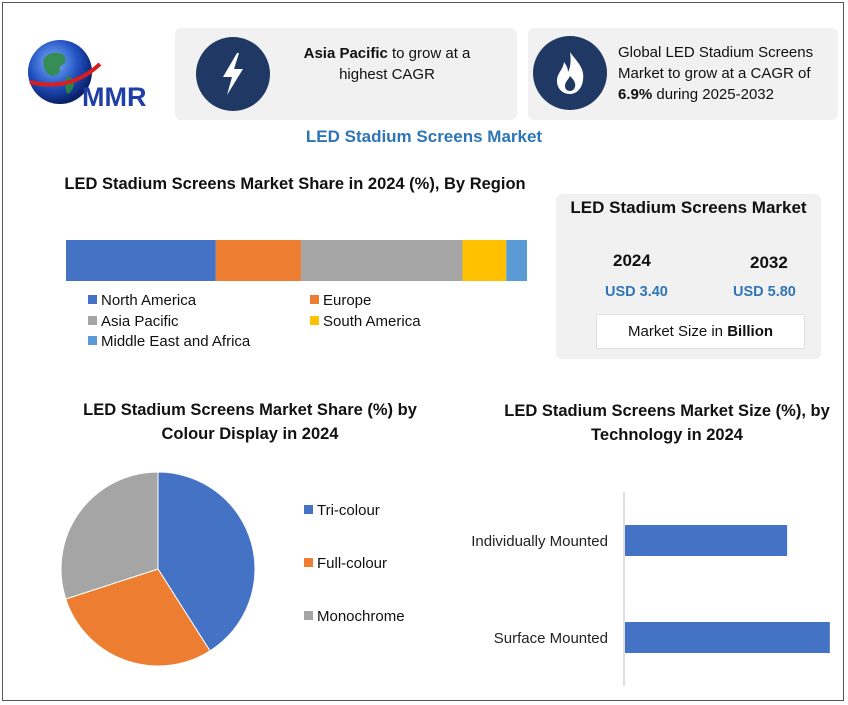 The image size is (848, 705). I want to click on colour-pie-chart, so click(158, 569).